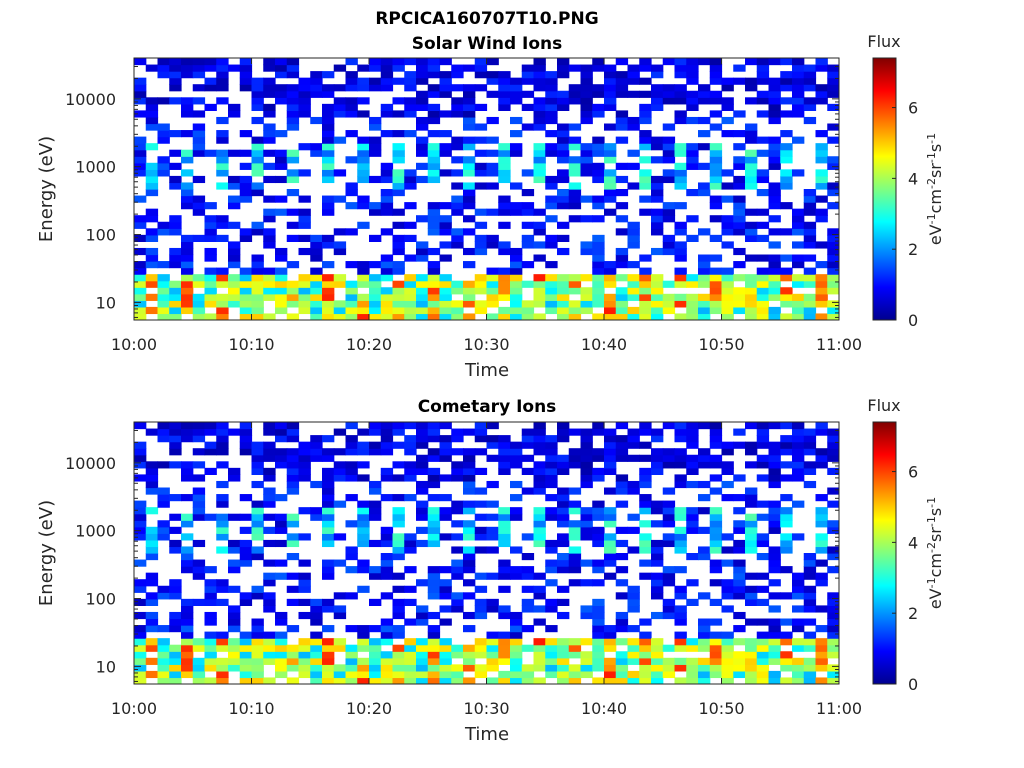 The image size is (1024, 768). Describe the element at coordinates (604, 344) in the screenshot. I see `x-tick-label: 10:40` at that location.